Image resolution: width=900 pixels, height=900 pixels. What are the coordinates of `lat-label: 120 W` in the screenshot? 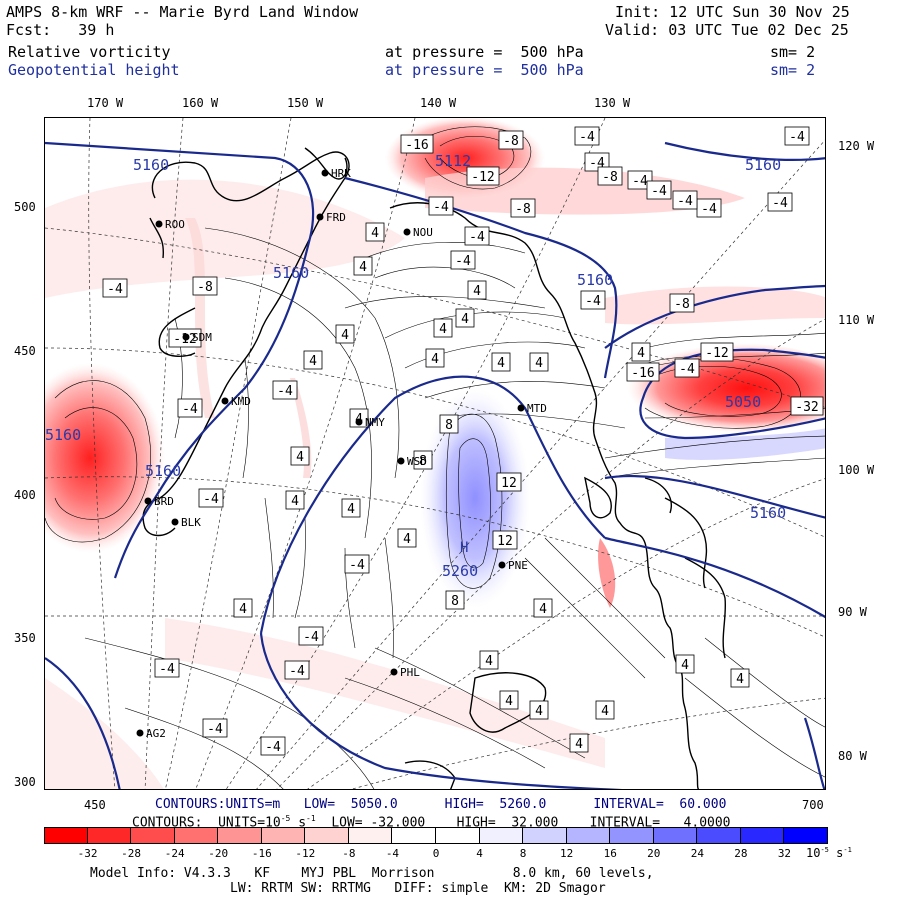 It's located at (856, 146).